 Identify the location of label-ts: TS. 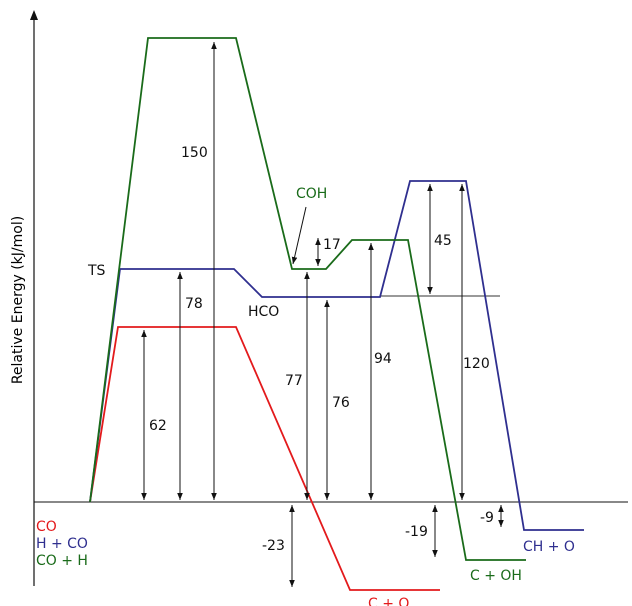
(96, 271).